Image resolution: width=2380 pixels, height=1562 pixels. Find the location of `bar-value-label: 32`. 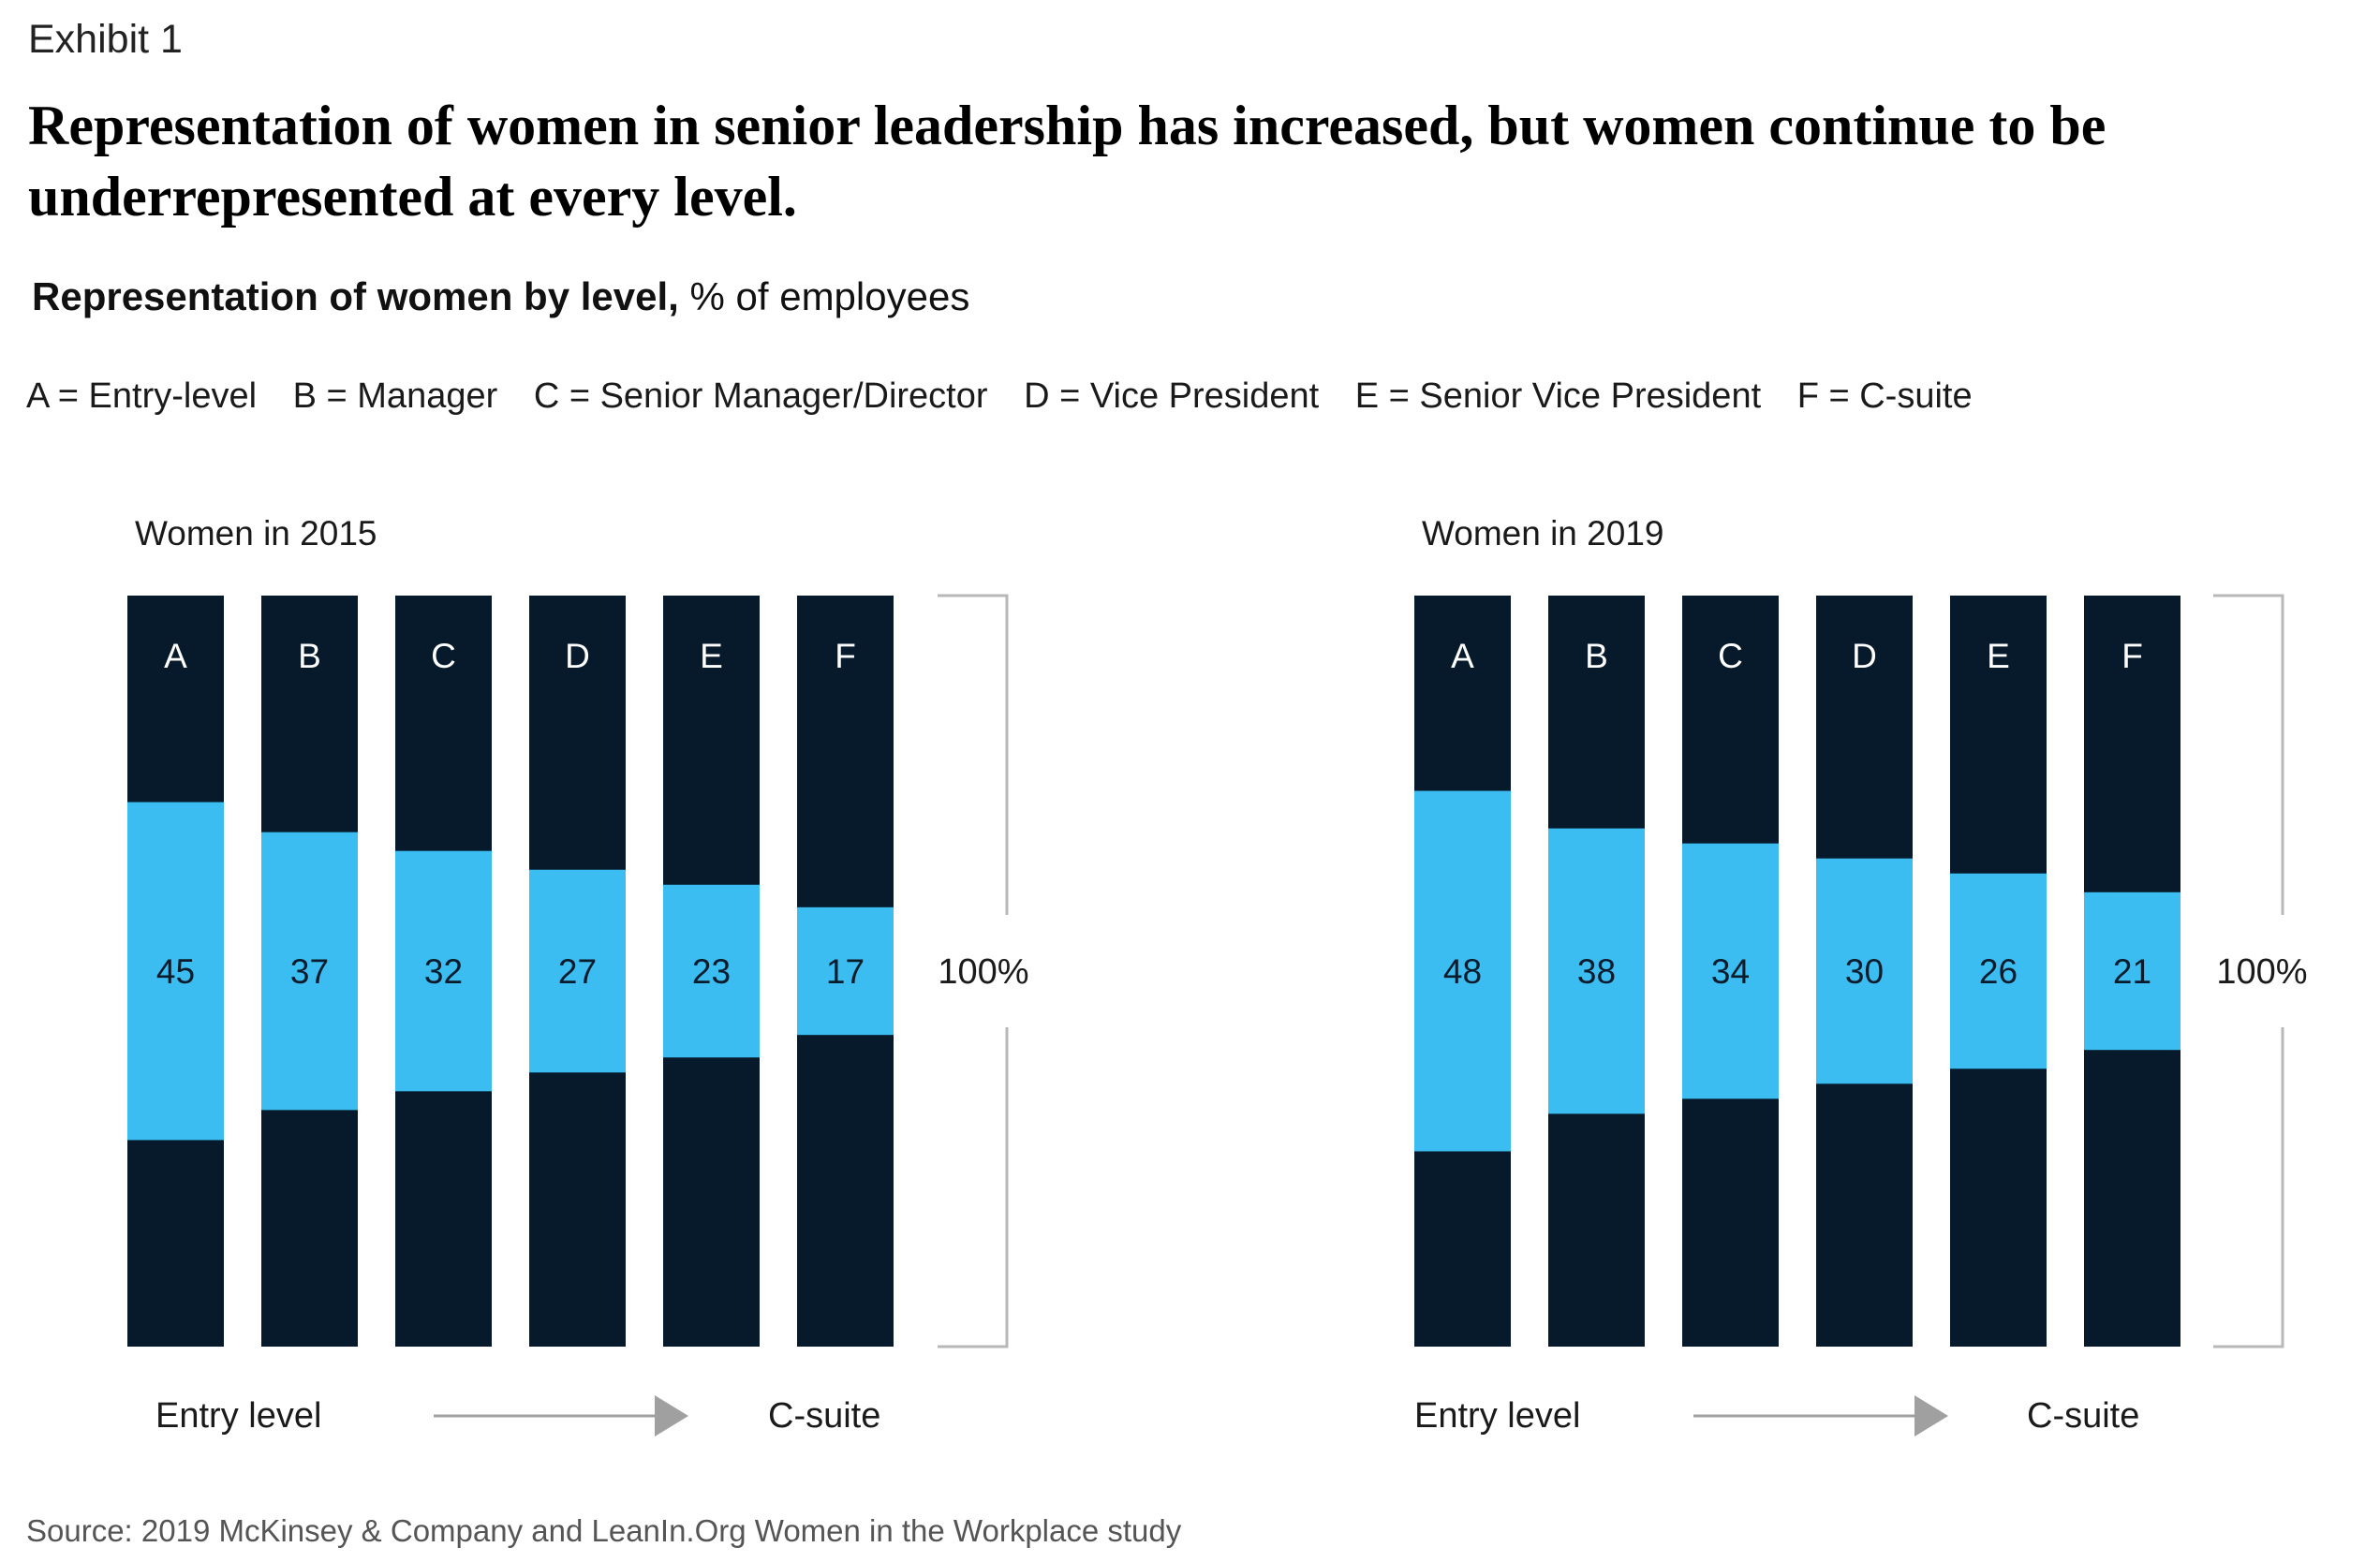

bar-value-label: 32 is located at coordinates (443, 971).